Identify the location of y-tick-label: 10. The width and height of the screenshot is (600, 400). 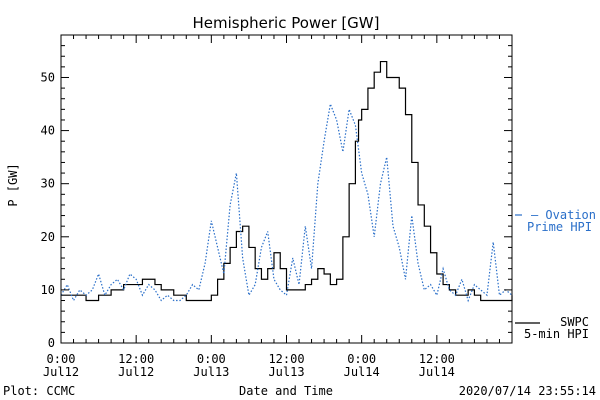
(48, 290).